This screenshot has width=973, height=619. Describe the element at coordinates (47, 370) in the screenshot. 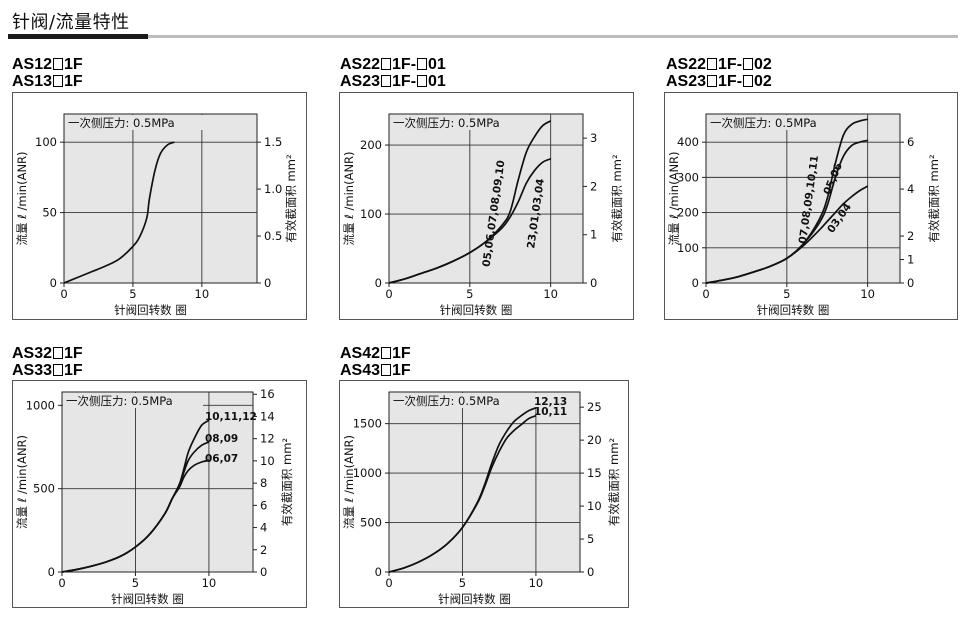

I see `model-line: AS33 1F` at that location.